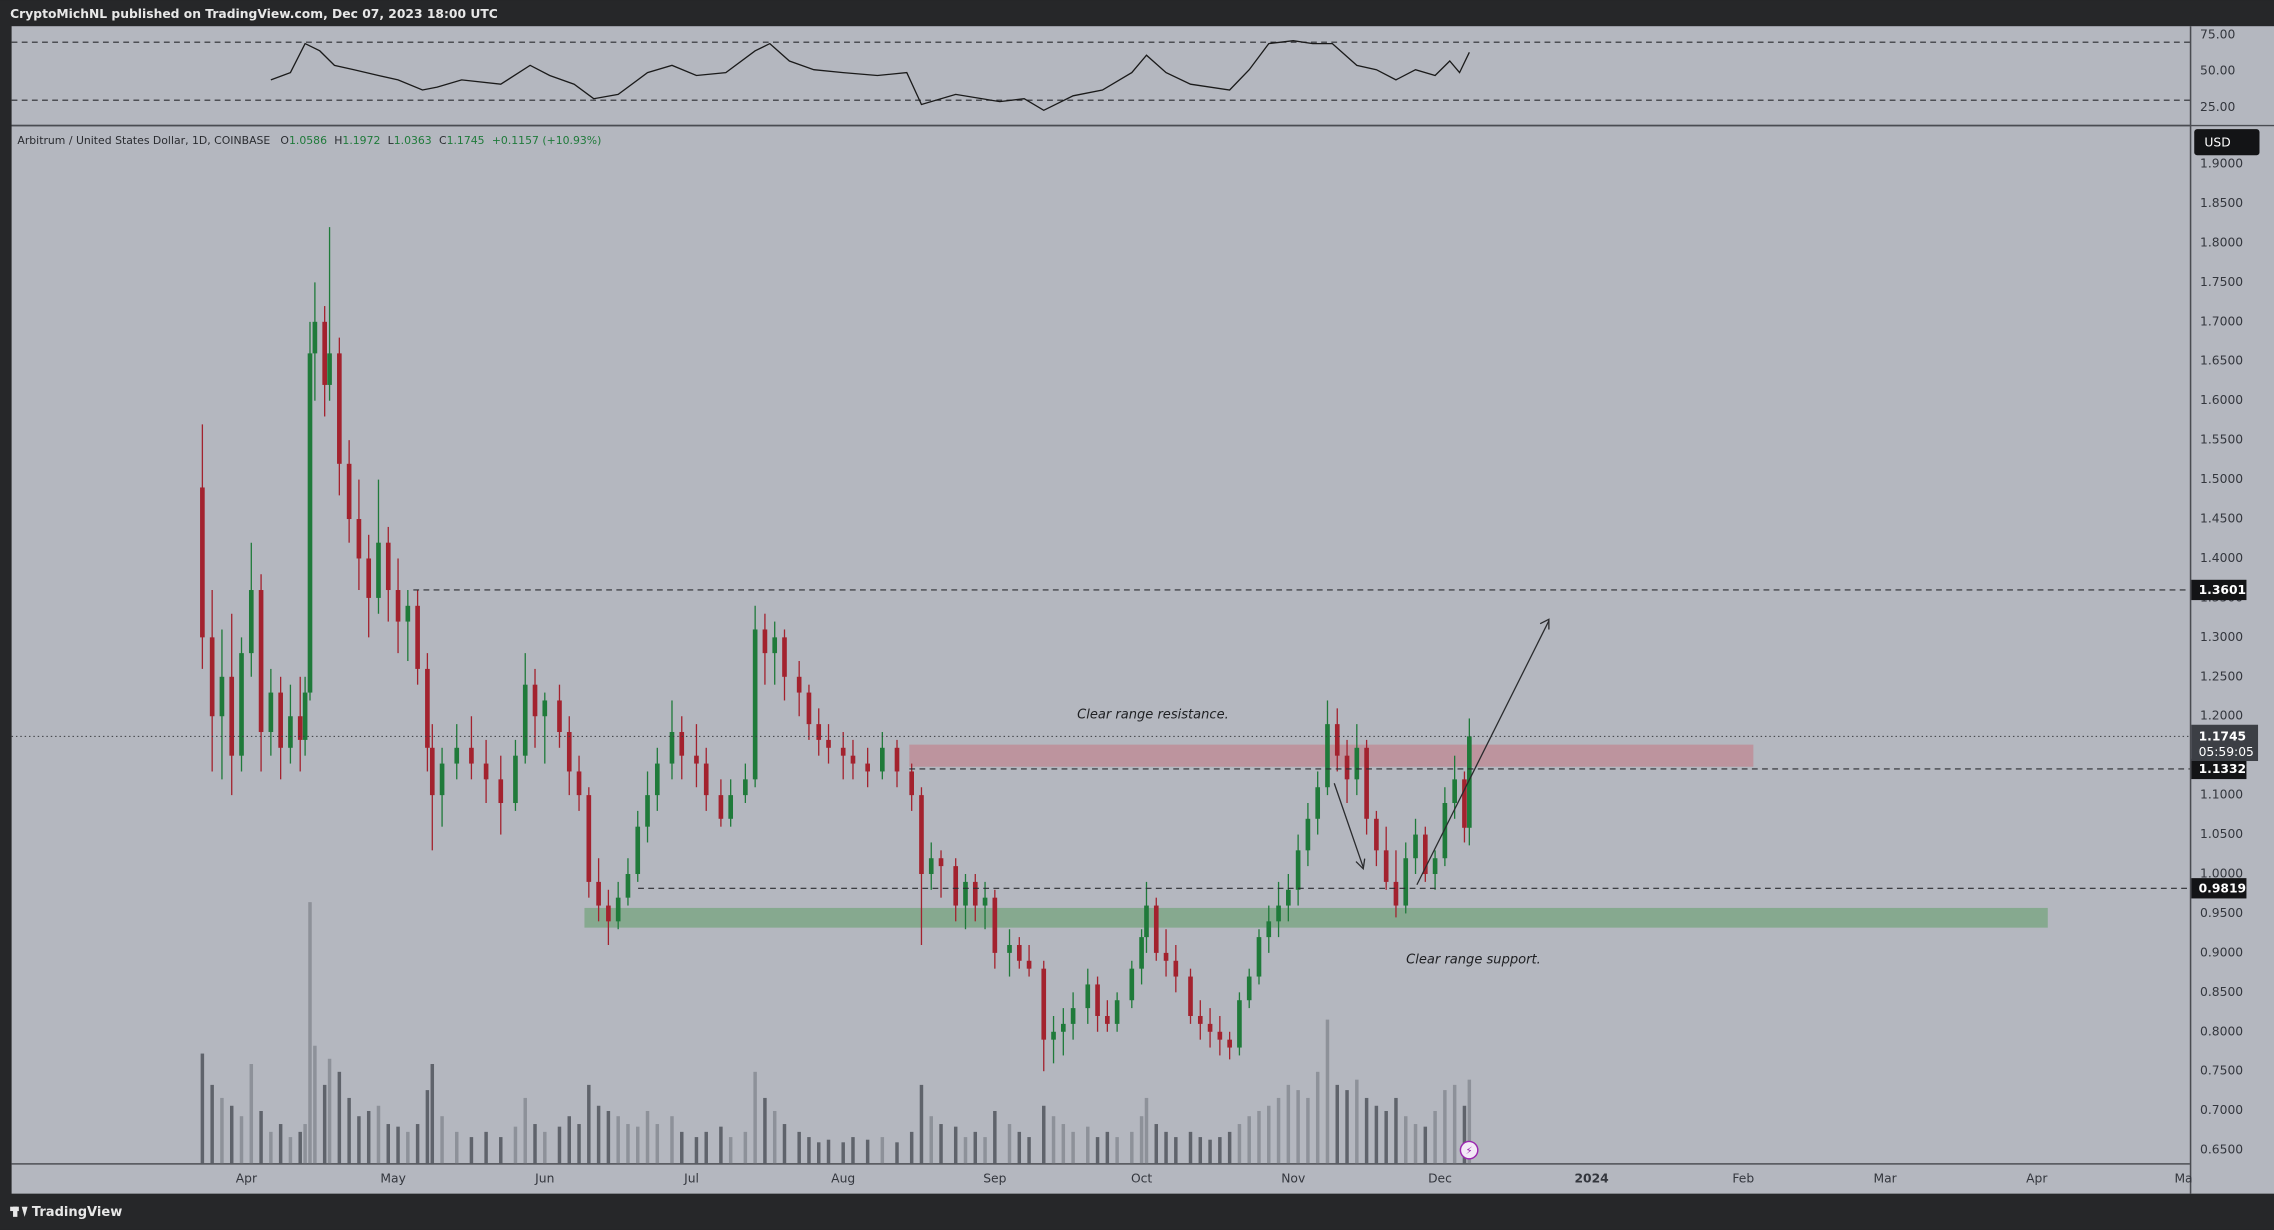 Image resolution: width=2274 pixels, height=1230 pixels. Describe the element at coordinates (2183, 1179) in the screenshot. I see `x-tick-label: Ma` at that location.